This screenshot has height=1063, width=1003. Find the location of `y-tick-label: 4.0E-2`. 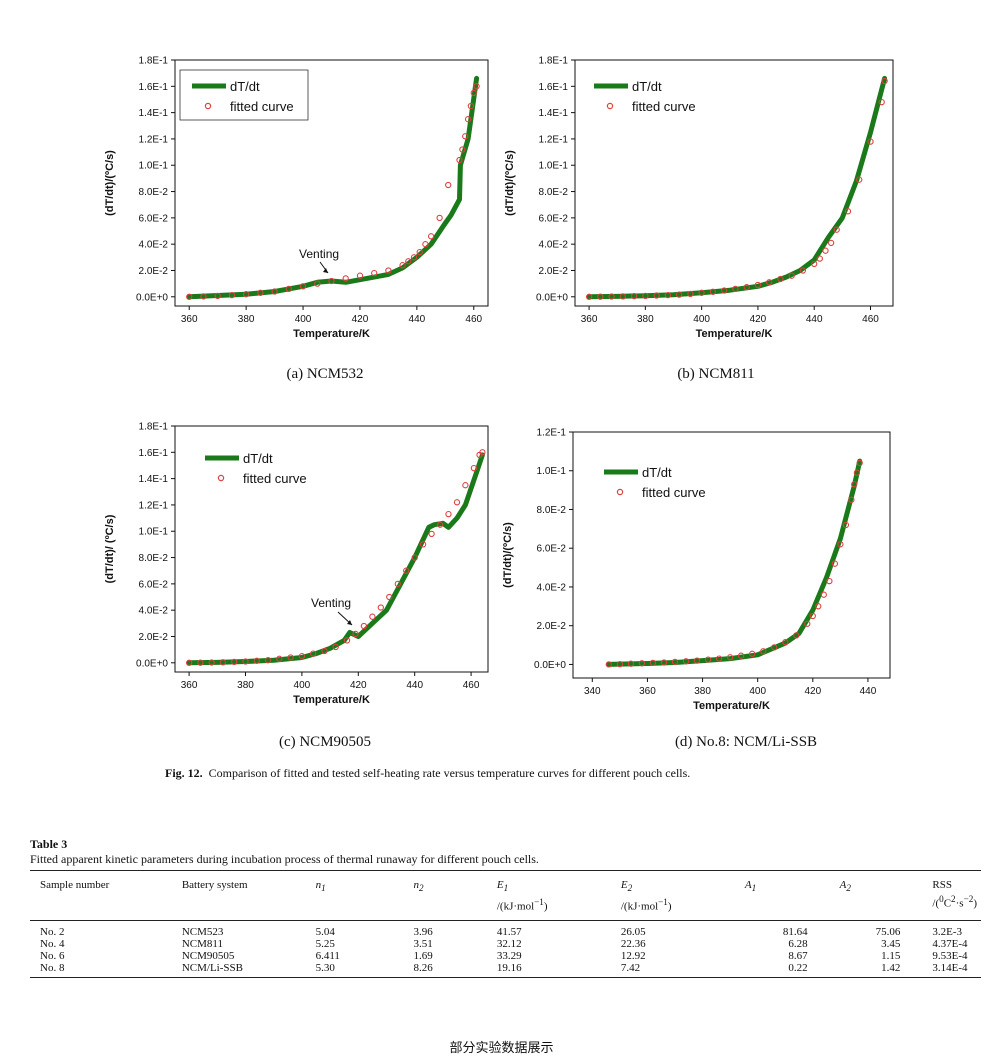

y-tick-label: 4.0E-2 is located at coordinates (154, 611).